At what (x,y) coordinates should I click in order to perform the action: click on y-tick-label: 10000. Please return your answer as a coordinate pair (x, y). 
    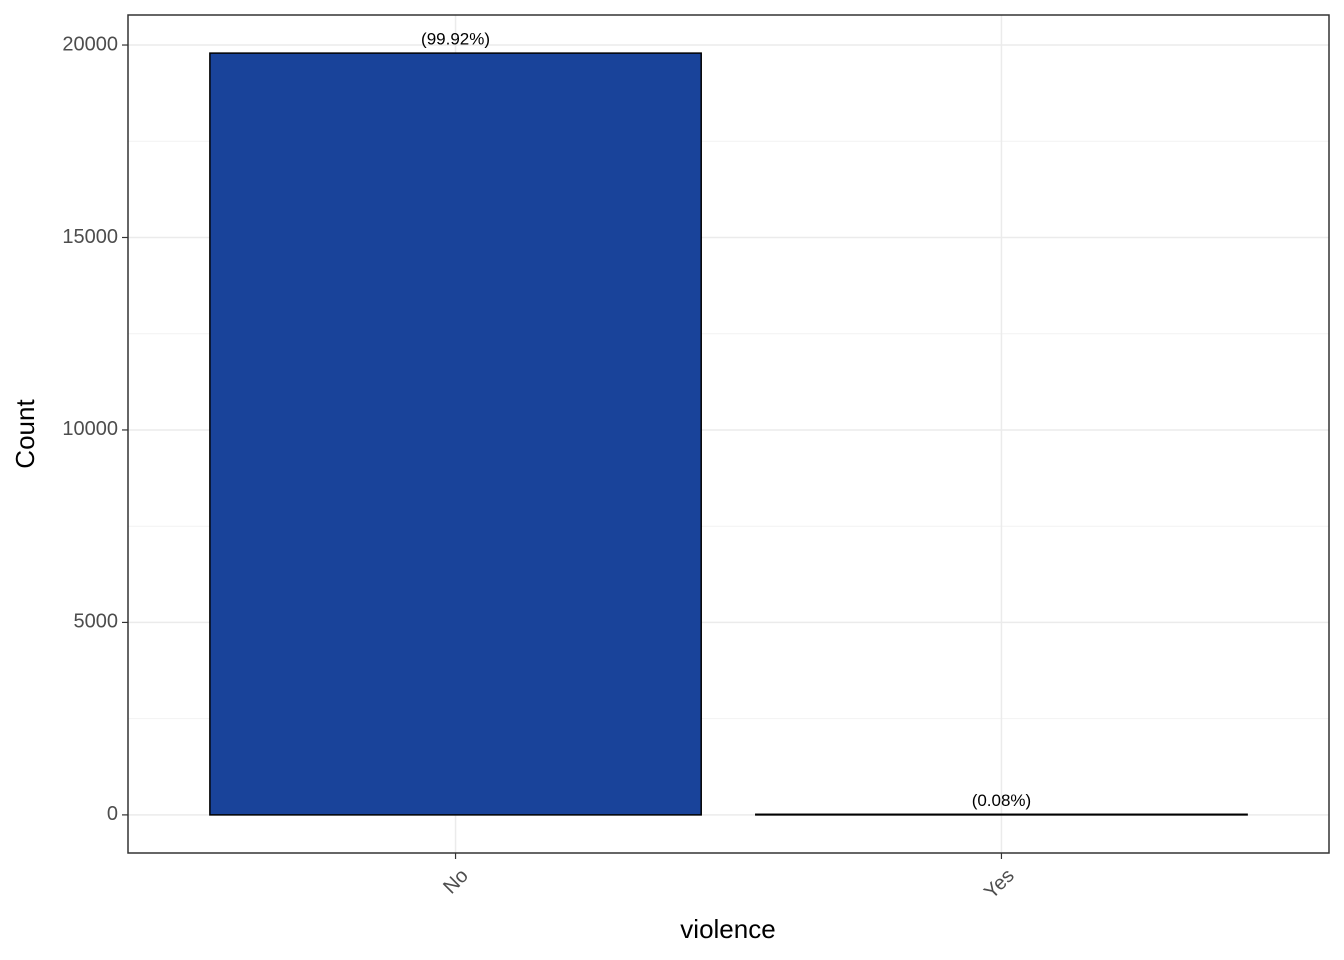
    Looking at the image, I should click on (90, 429).